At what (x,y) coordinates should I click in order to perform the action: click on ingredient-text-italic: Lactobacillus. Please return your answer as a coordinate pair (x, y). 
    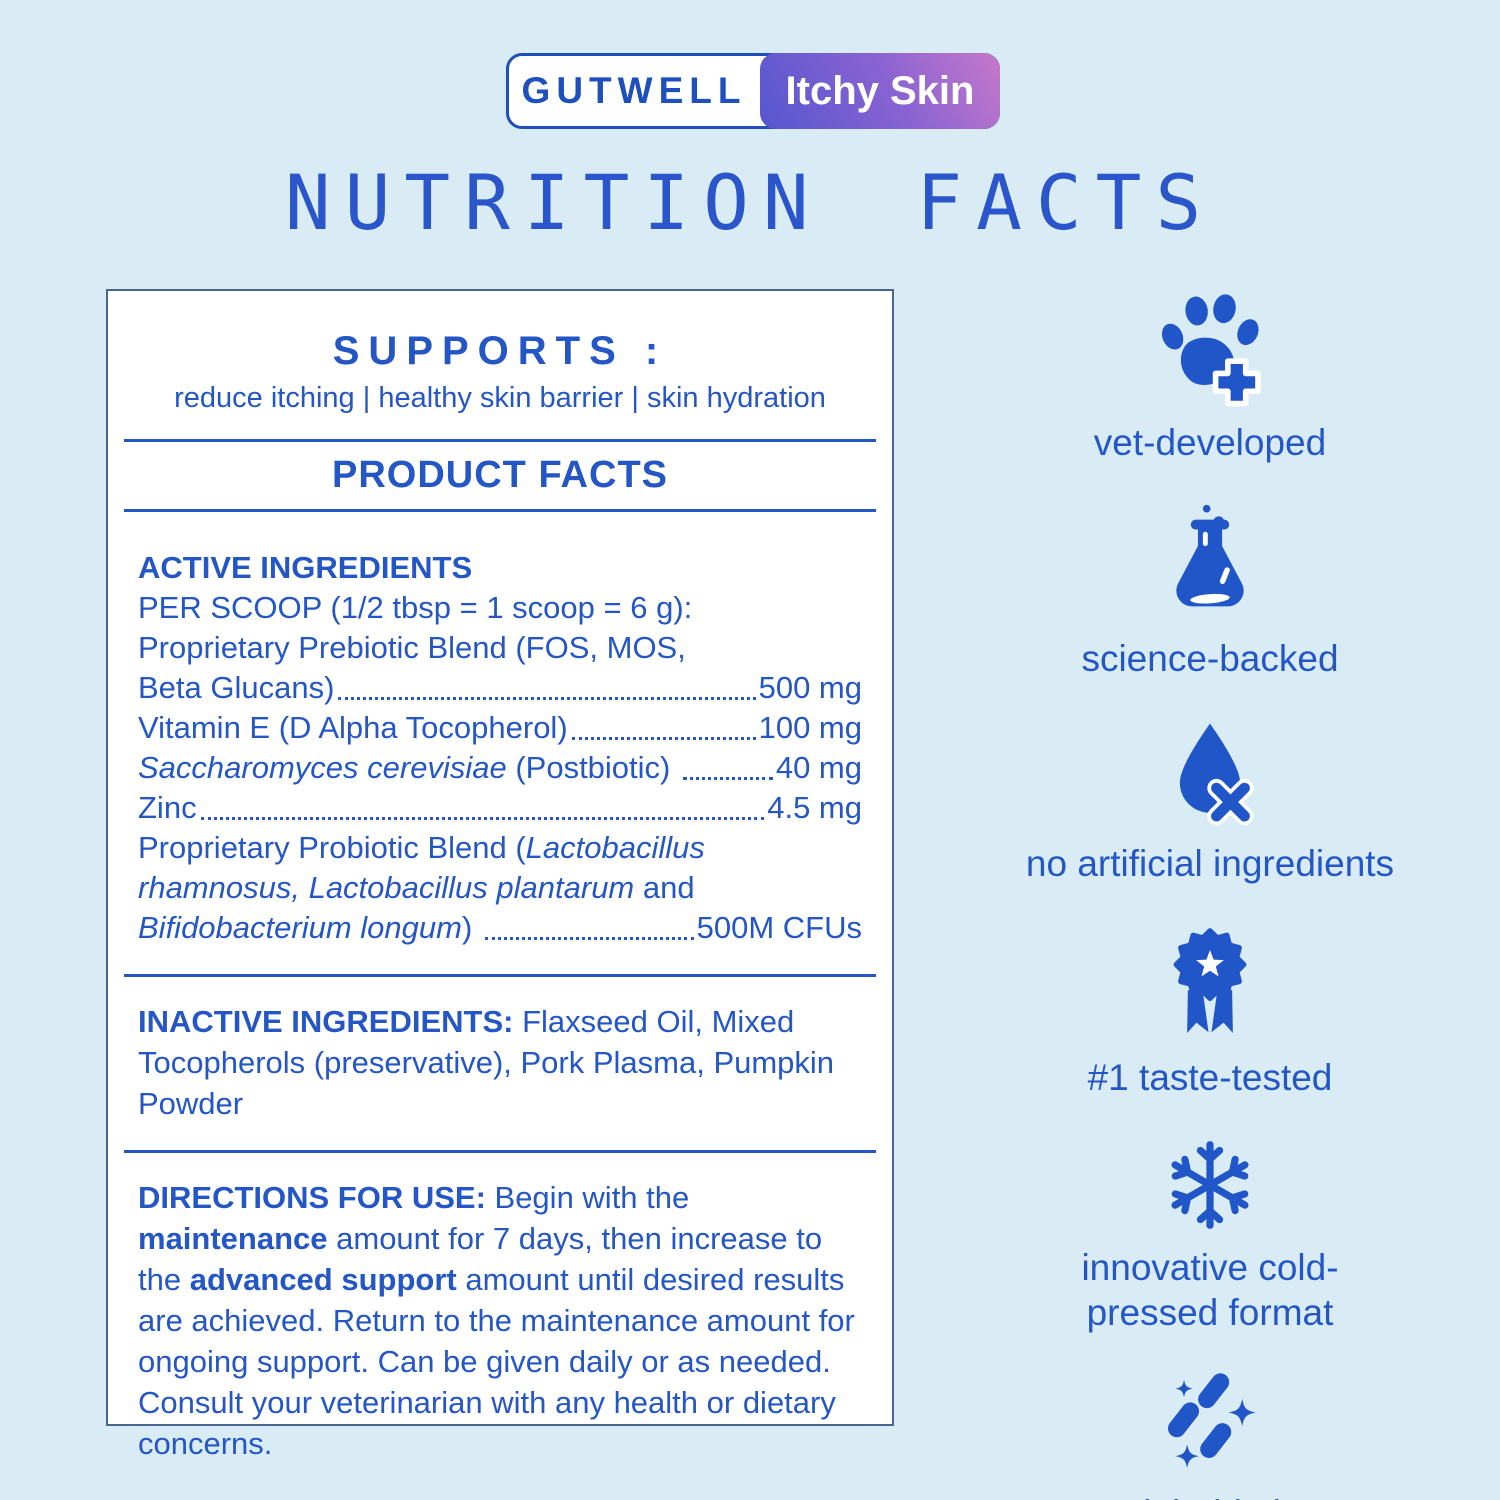
    Looking at the image, I should click on (615, 847).